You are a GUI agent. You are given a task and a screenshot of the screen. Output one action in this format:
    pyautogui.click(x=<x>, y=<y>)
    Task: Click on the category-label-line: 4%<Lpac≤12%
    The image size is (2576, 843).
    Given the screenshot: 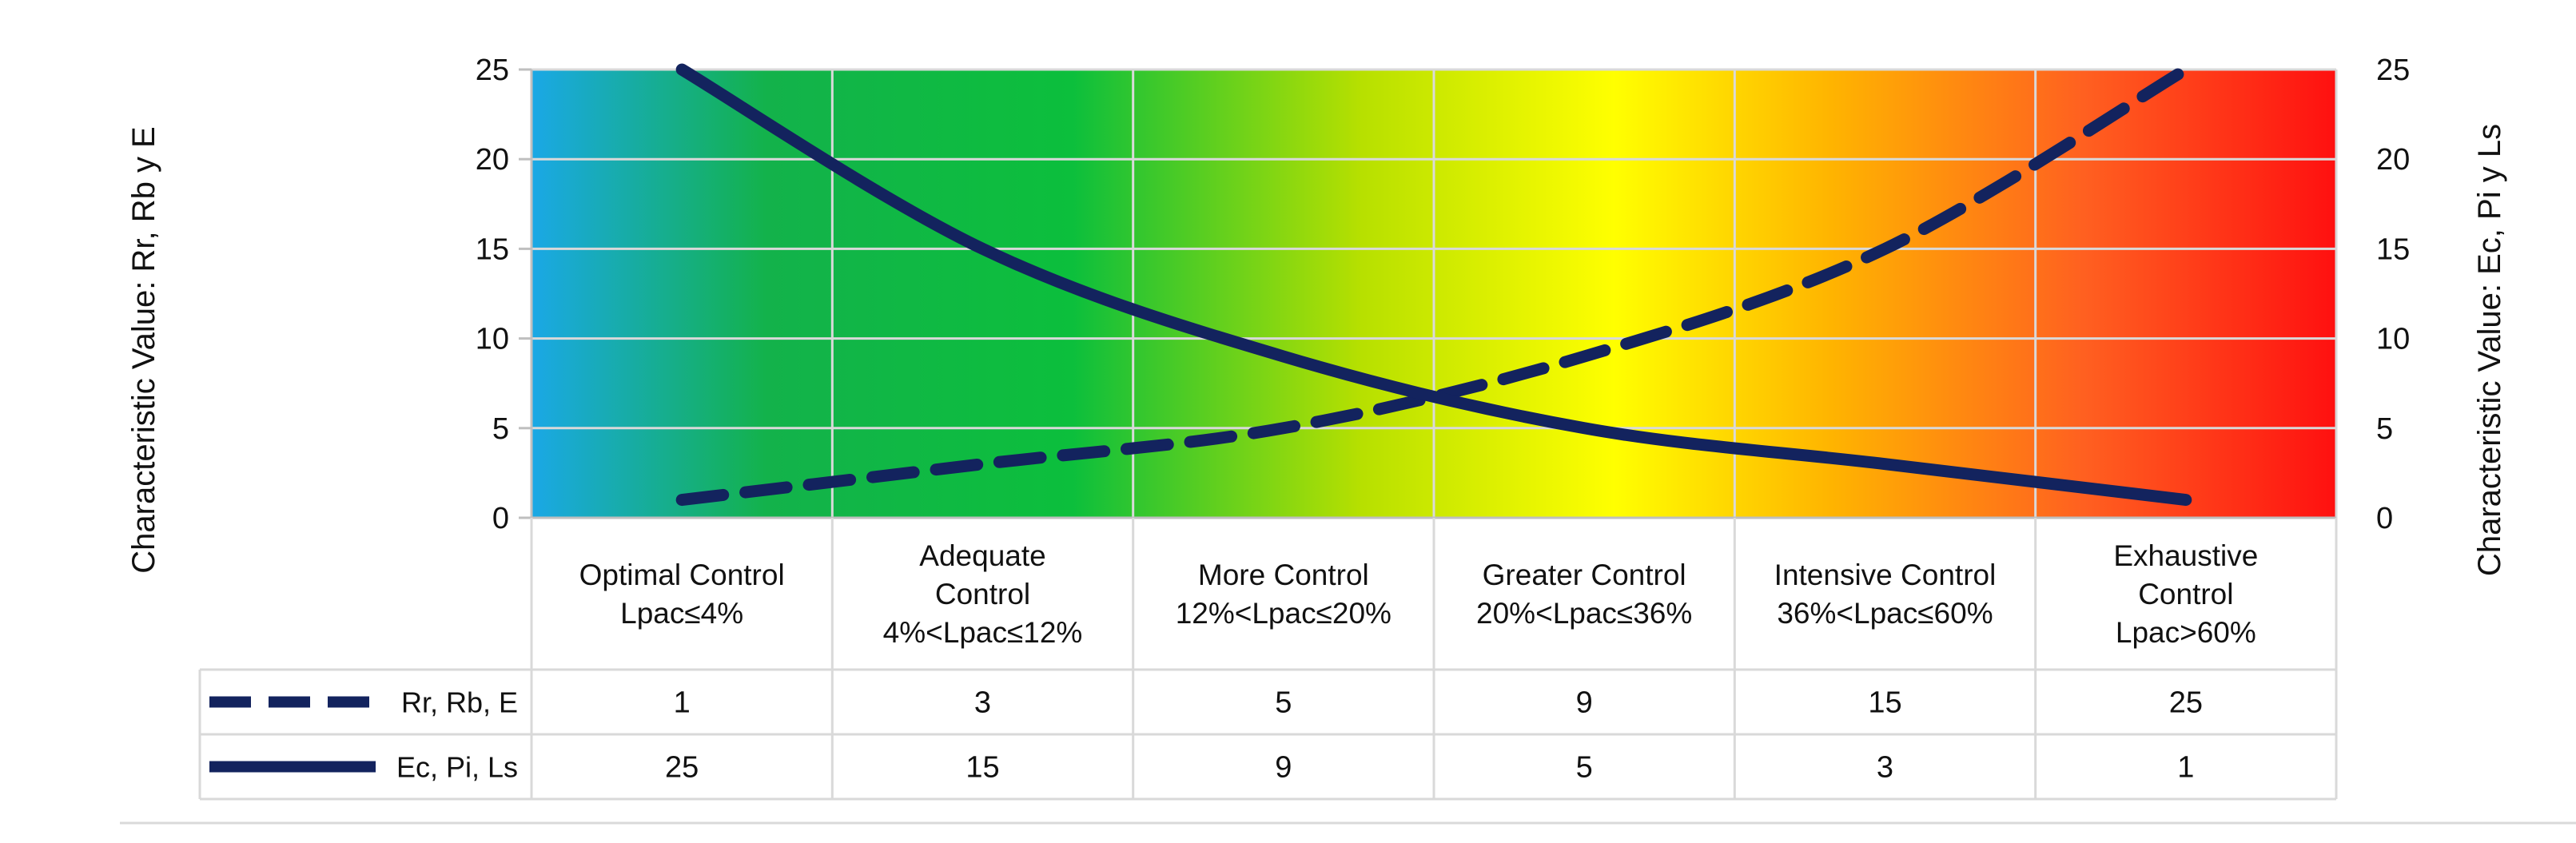 What is the action you would take?
    pyautogui.click(x=983, y=632)
    